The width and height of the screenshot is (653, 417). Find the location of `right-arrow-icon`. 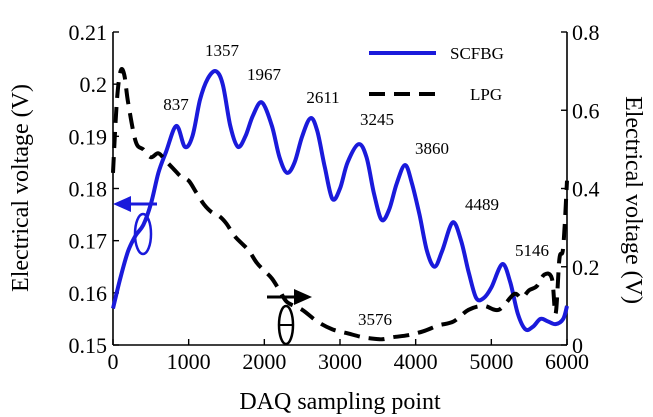

right-arrow-icon is located at coordinates (303, 297).